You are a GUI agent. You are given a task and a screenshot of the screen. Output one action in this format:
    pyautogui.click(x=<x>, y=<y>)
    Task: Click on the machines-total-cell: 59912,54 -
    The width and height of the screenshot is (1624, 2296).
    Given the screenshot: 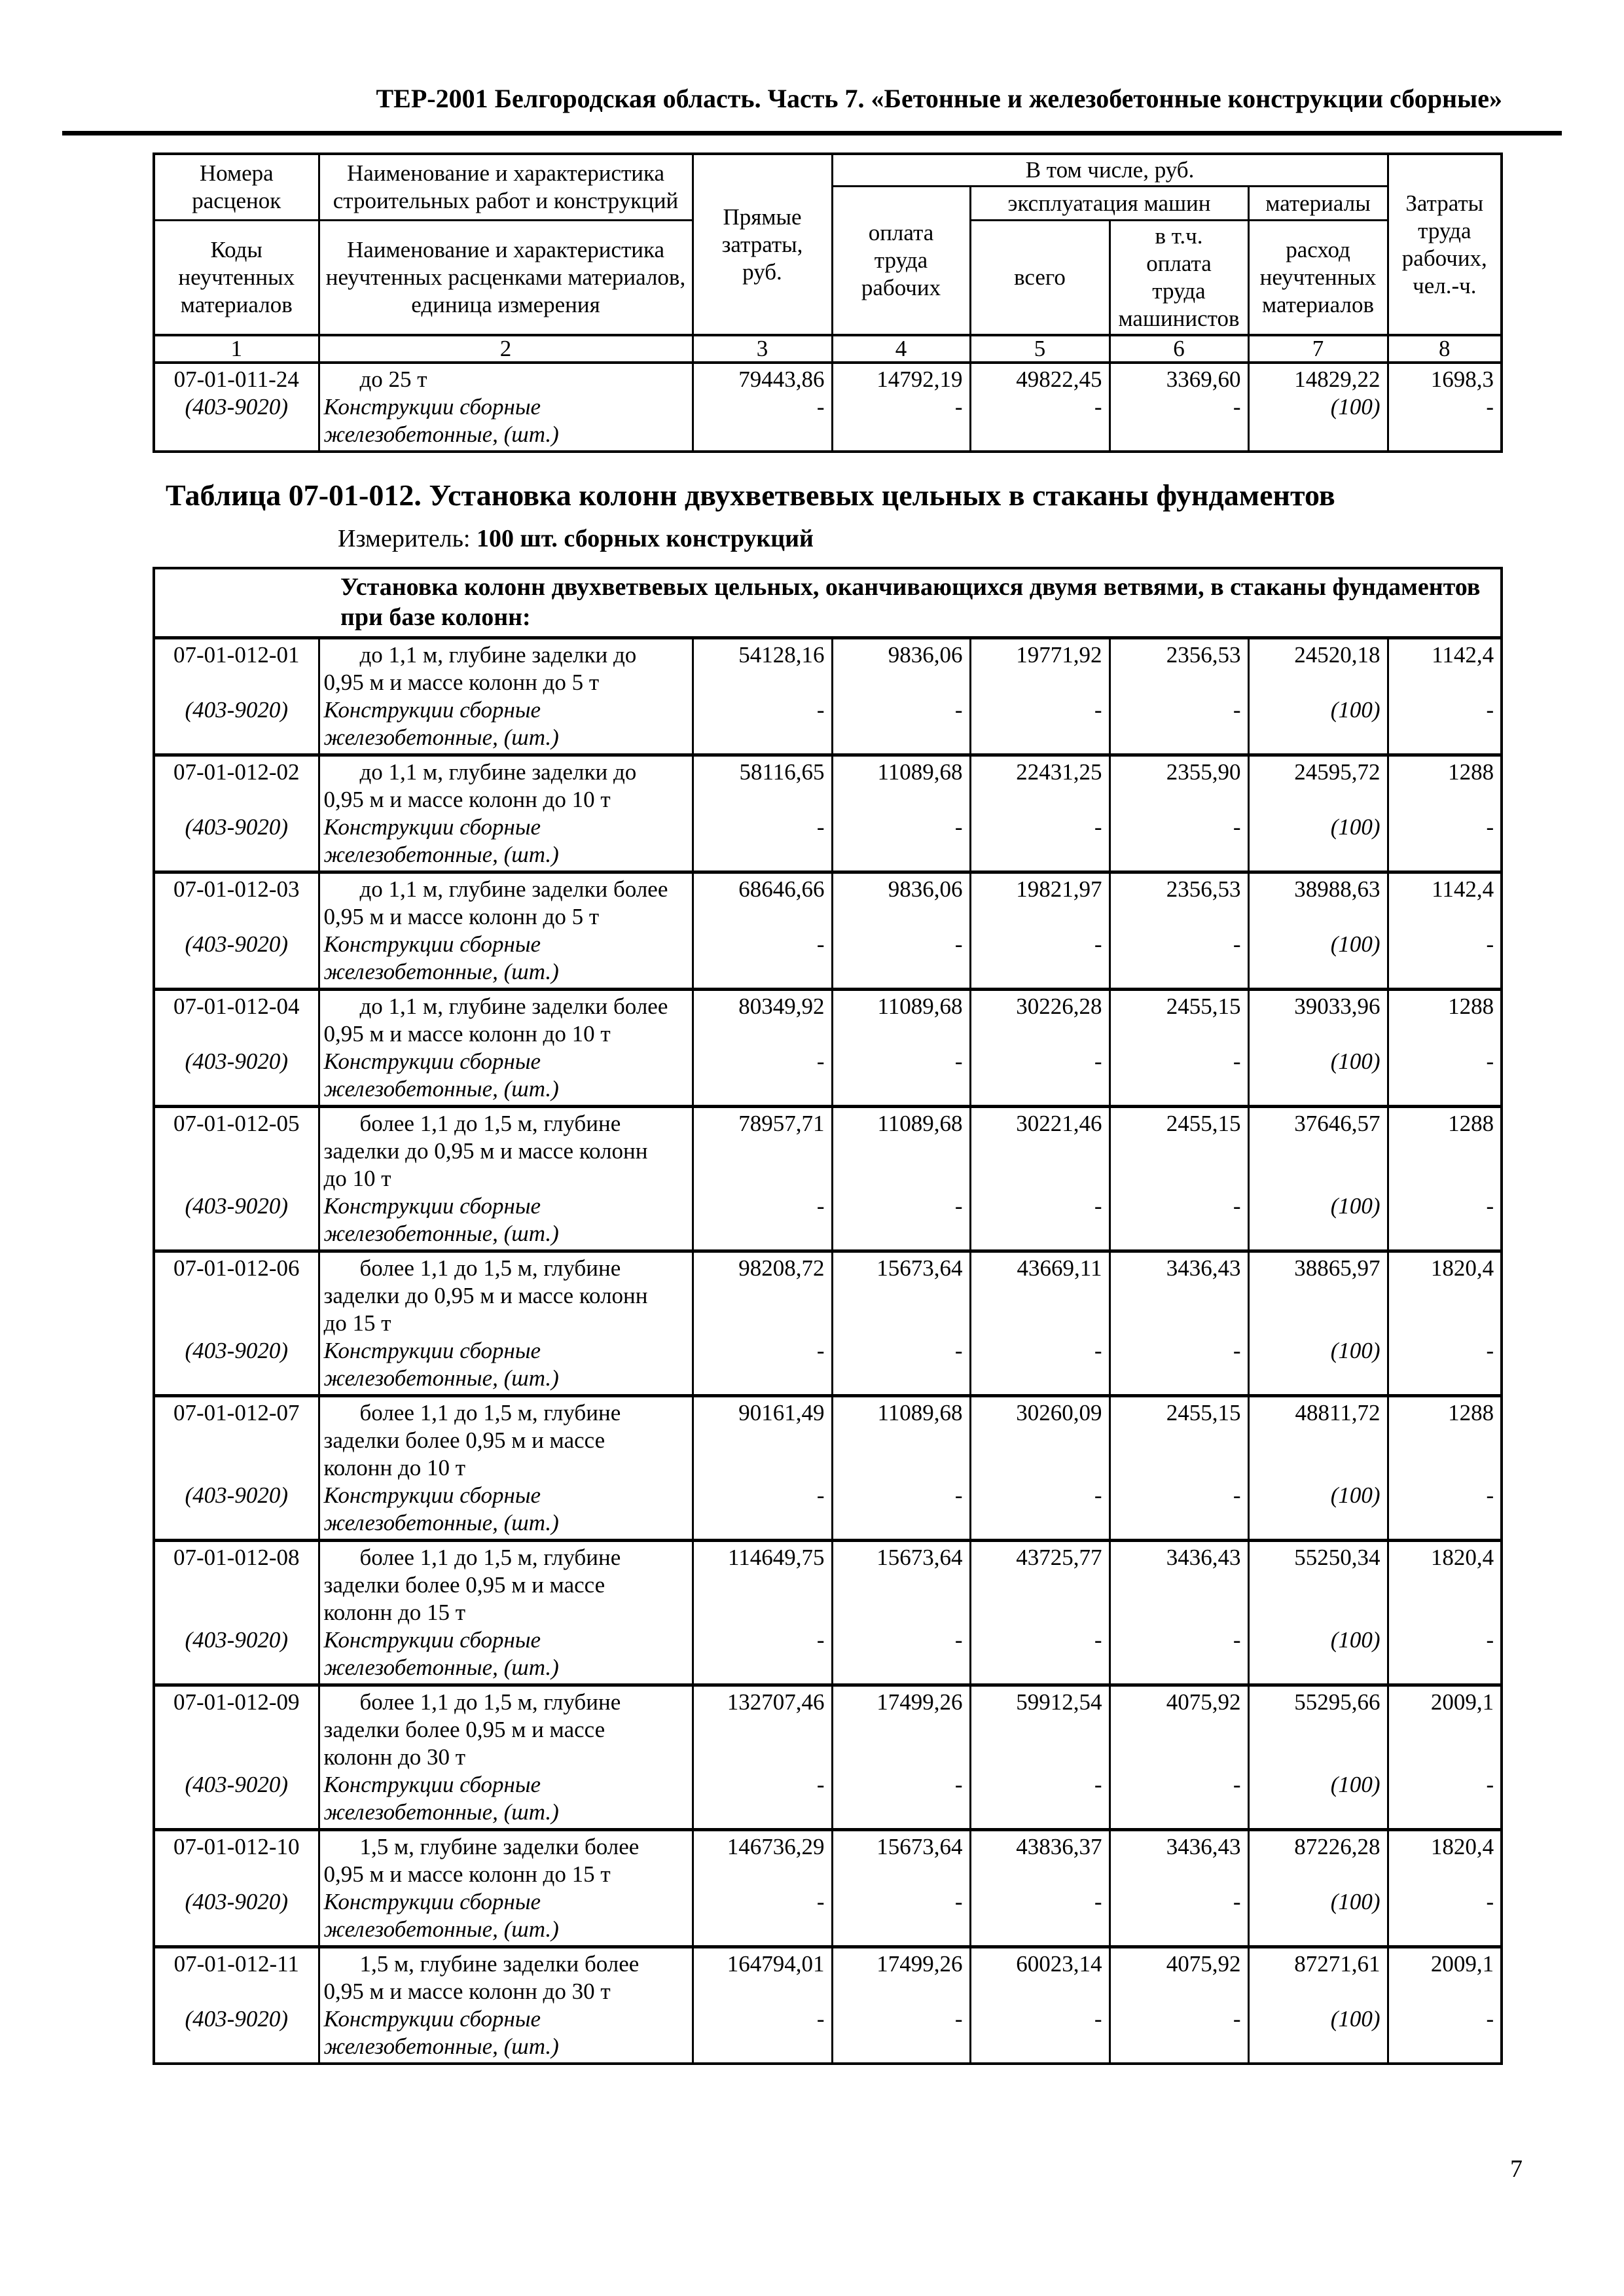 What is the action you would take?
    pyautogui.click(x=1040, y=1757)
    